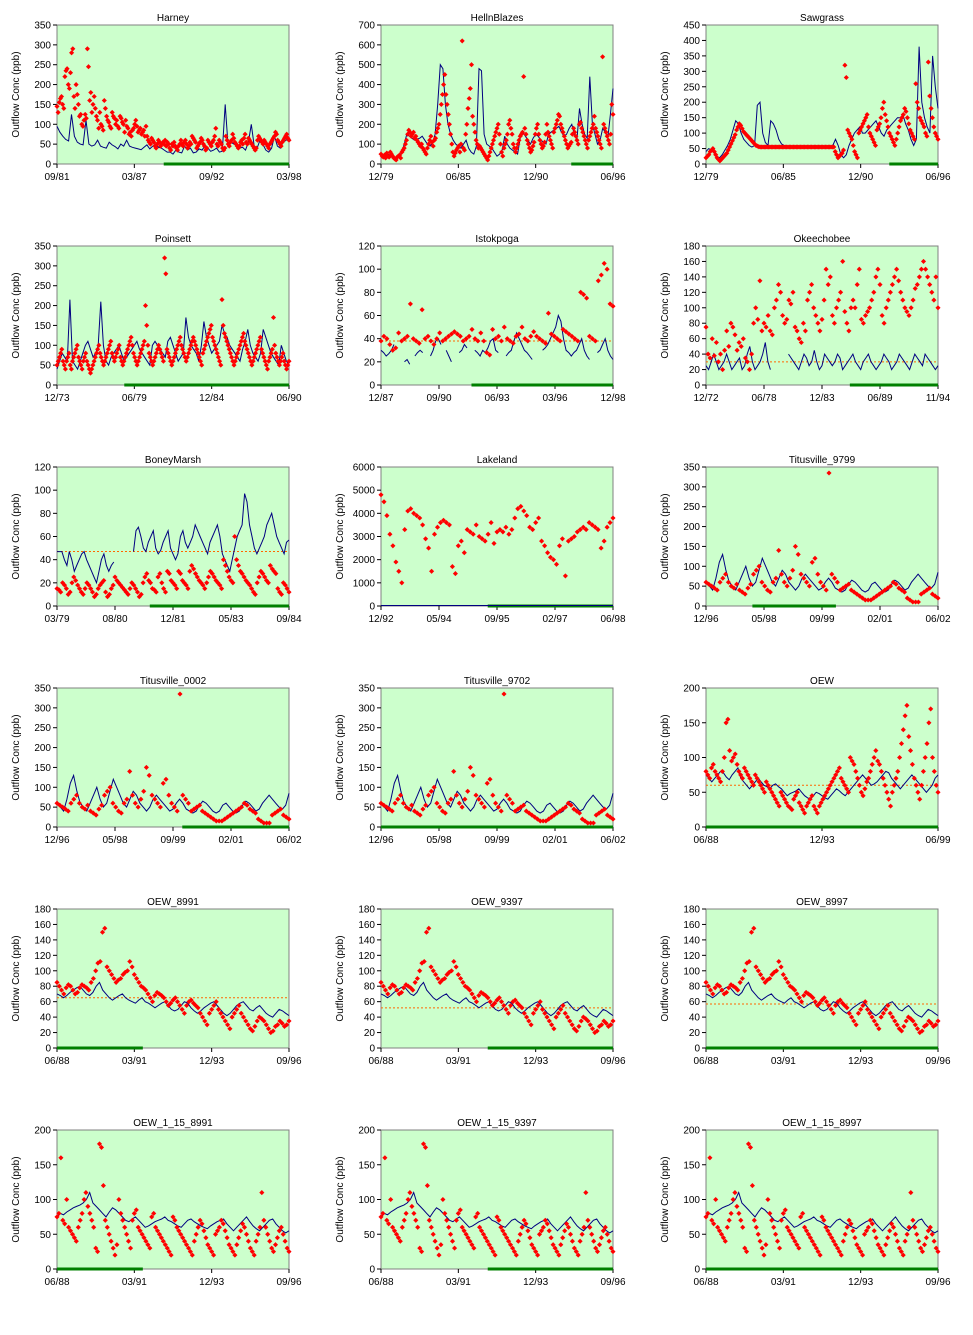 Image resolution: width=973 pixels, height=1335 pixels. Describe the element at coordinates (535, 1061) in the screenshot. I see `x-tick-label: 12/93` at that location.